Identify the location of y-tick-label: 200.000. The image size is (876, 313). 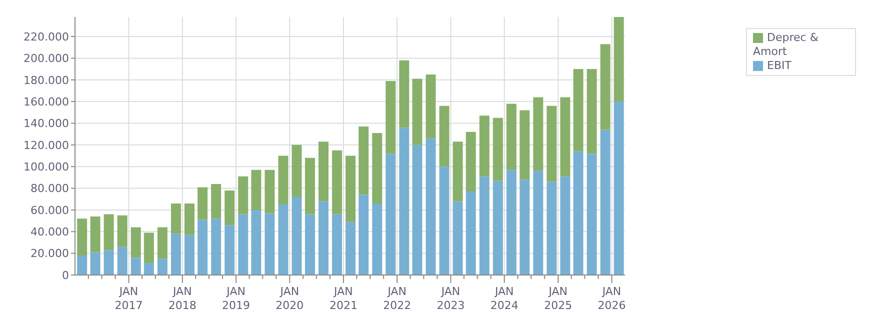
(46, 59).